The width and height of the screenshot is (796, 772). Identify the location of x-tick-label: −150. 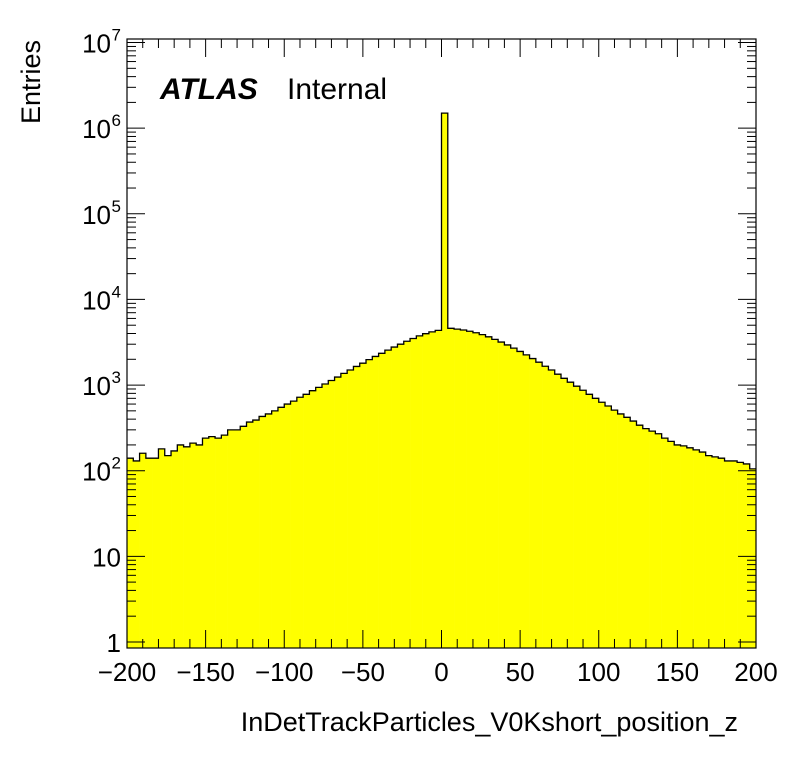
(205, 672).